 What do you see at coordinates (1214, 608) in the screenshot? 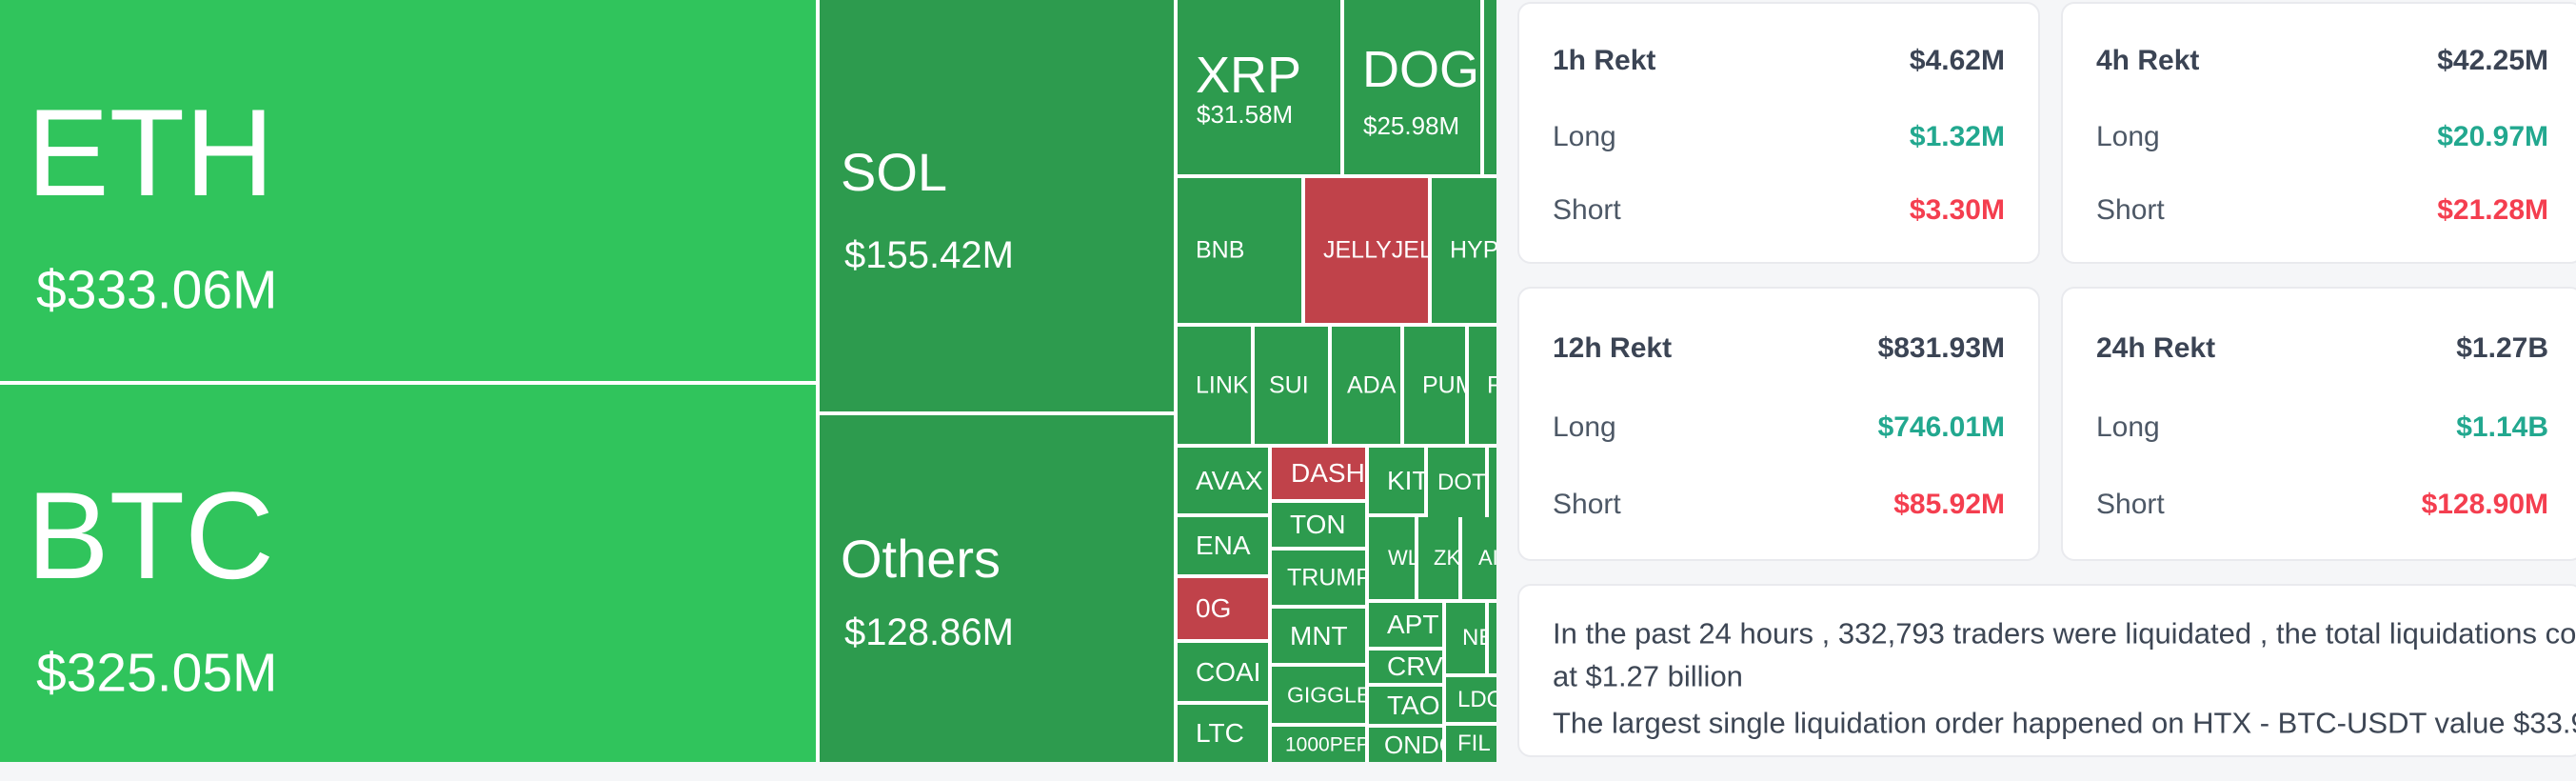
I see `treemap-cell-label: 0G` at bounding box center [1214, 608].